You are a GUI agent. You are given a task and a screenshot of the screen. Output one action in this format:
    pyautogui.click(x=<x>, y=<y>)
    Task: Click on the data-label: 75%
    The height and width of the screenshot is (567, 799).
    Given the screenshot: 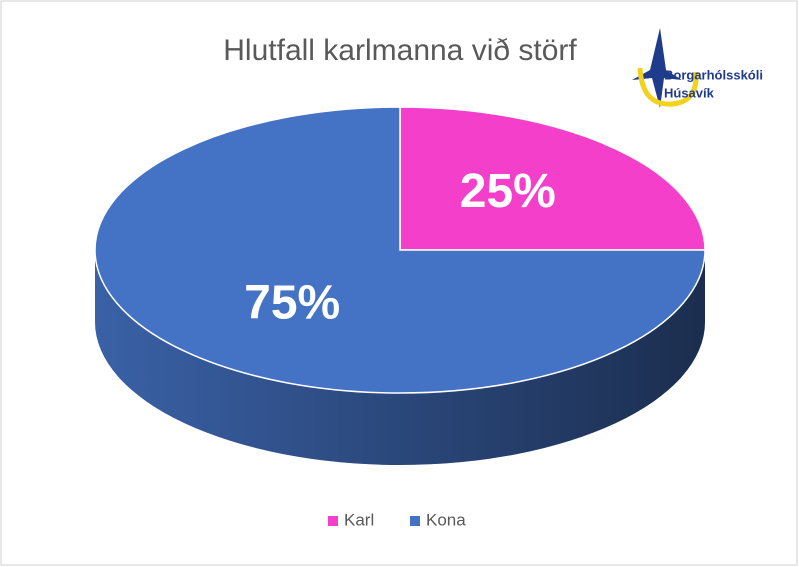 What is the action you would take?
    pyautogui.click(x=292, y=302)
    